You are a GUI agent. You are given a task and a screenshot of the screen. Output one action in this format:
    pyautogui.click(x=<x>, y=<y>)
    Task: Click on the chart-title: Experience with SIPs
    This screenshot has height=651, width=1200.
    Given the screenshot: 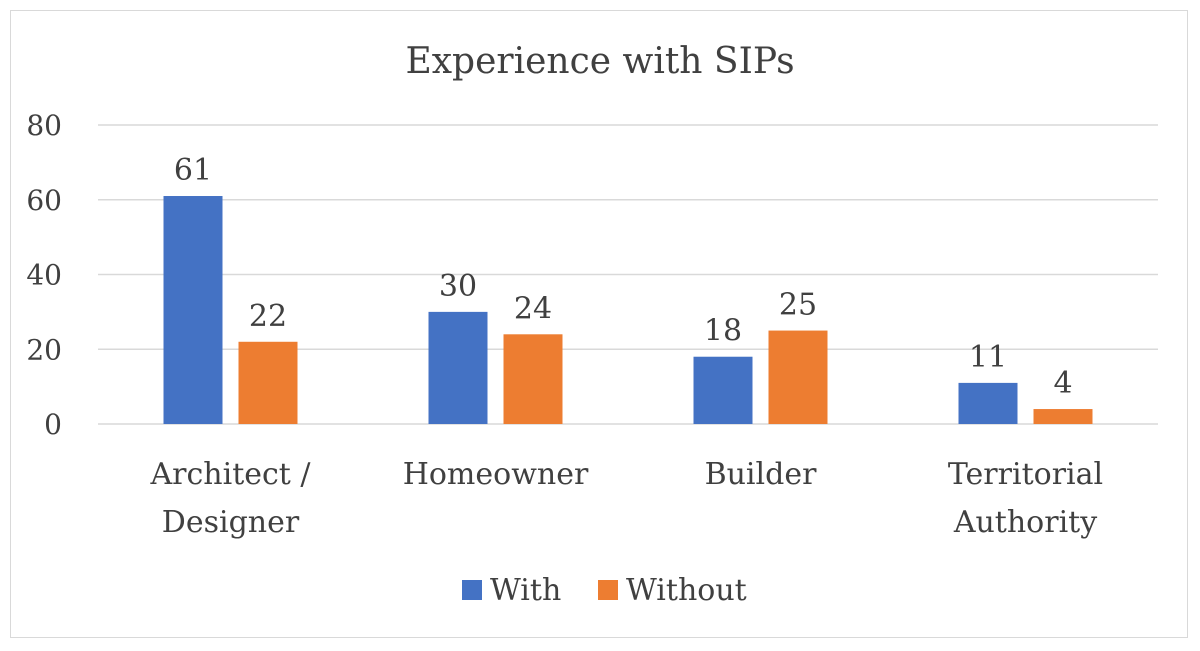 What is the action you would take?
    pyautogui.click(x=599, y=61)
    